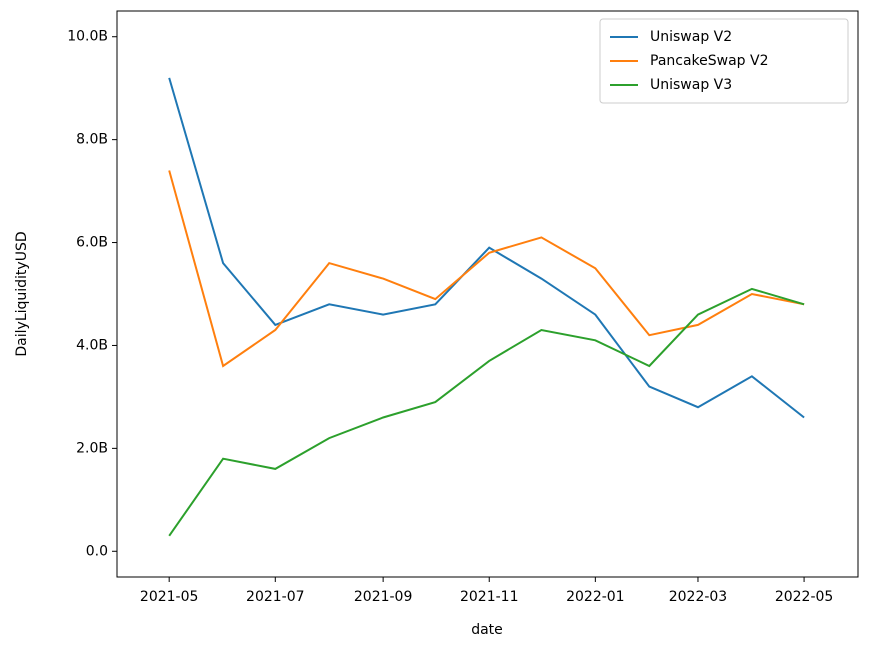 This screenshot has width=871, height=648. What do you see at coordinates (804, 597) in the screenshot?
I see `x-tick-label: 2022-05` at bounding box center [804, 597].